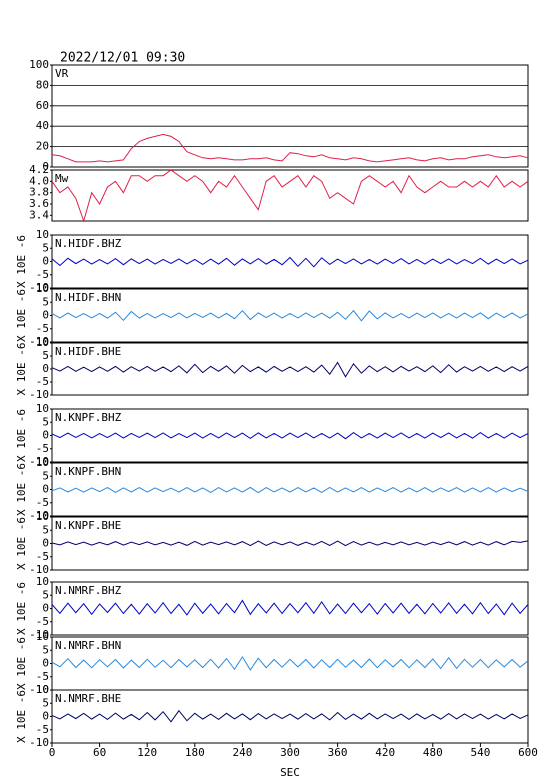 Image resolution: width=554 pixels, height=781 pixels. Describe the element at coordinates (528, 752) in the screenshot. I see `x-tick-label: 600` at that location.